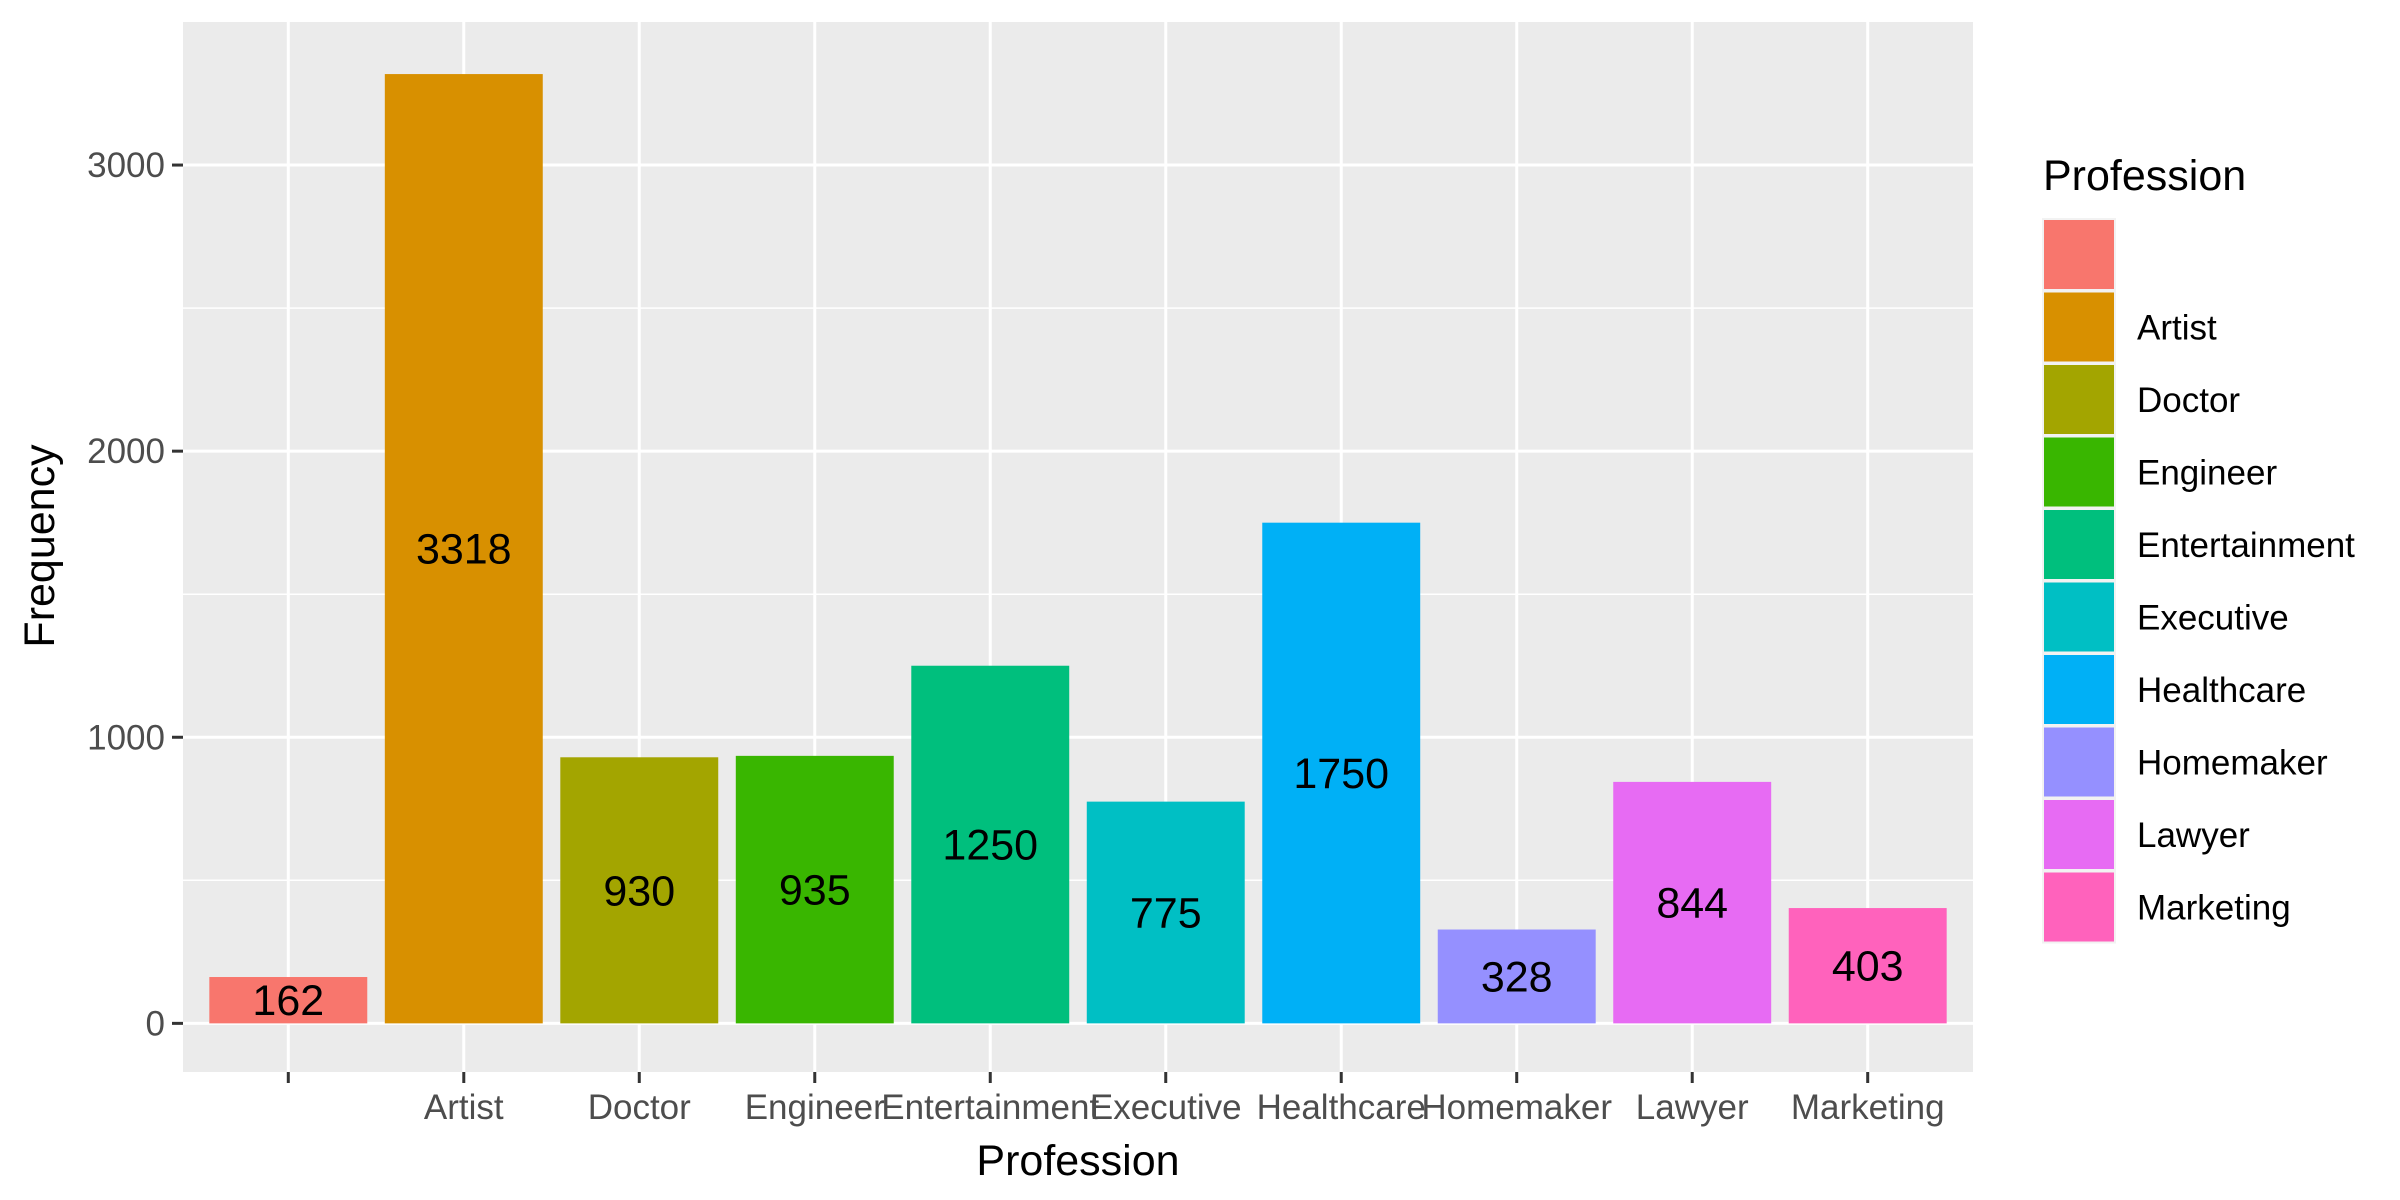  I want to click on legend-label: Engineer, so click(2207, 473).